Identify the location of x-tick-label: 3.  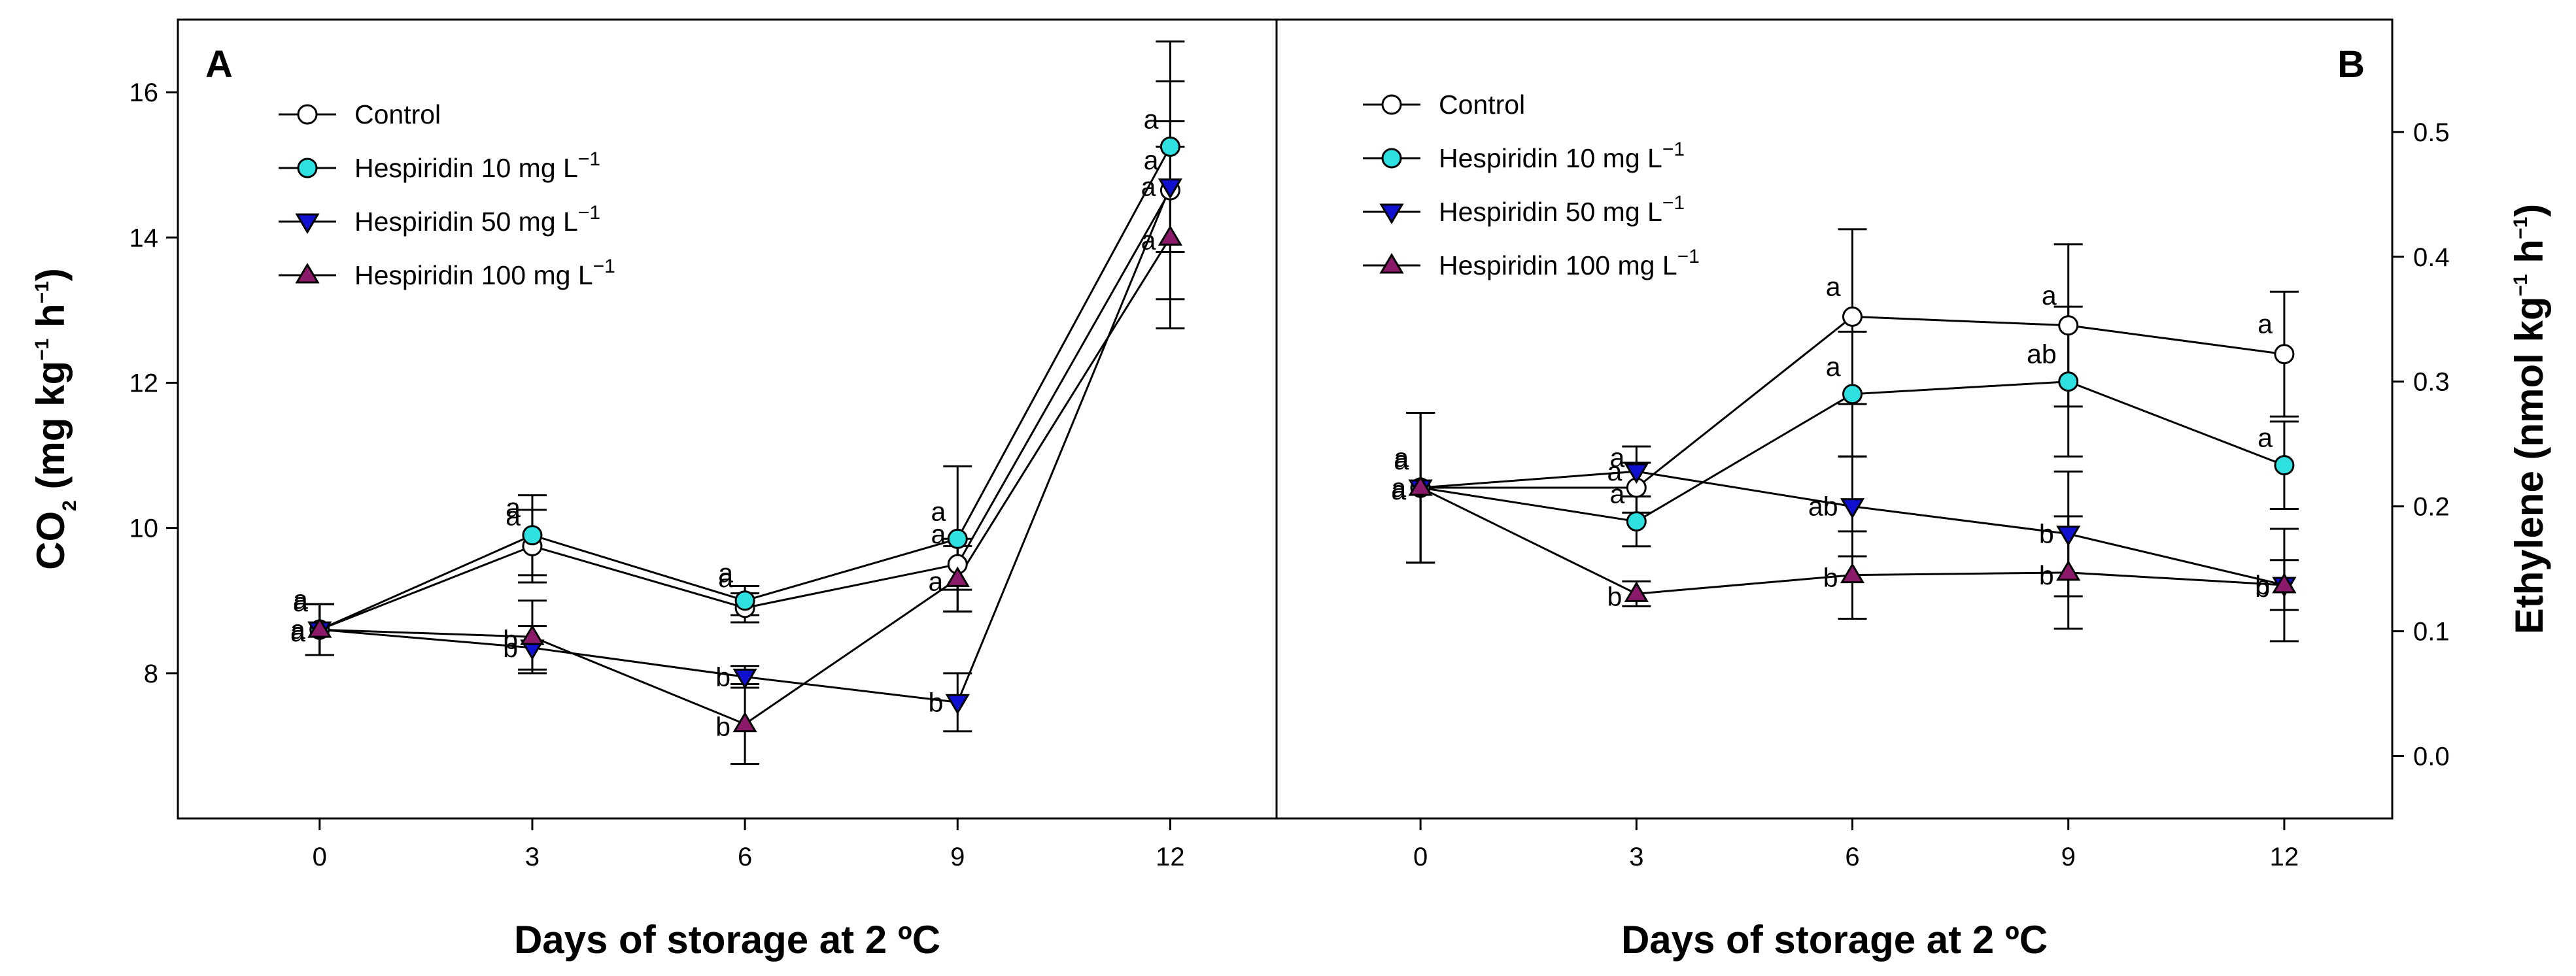
(1636, 857).